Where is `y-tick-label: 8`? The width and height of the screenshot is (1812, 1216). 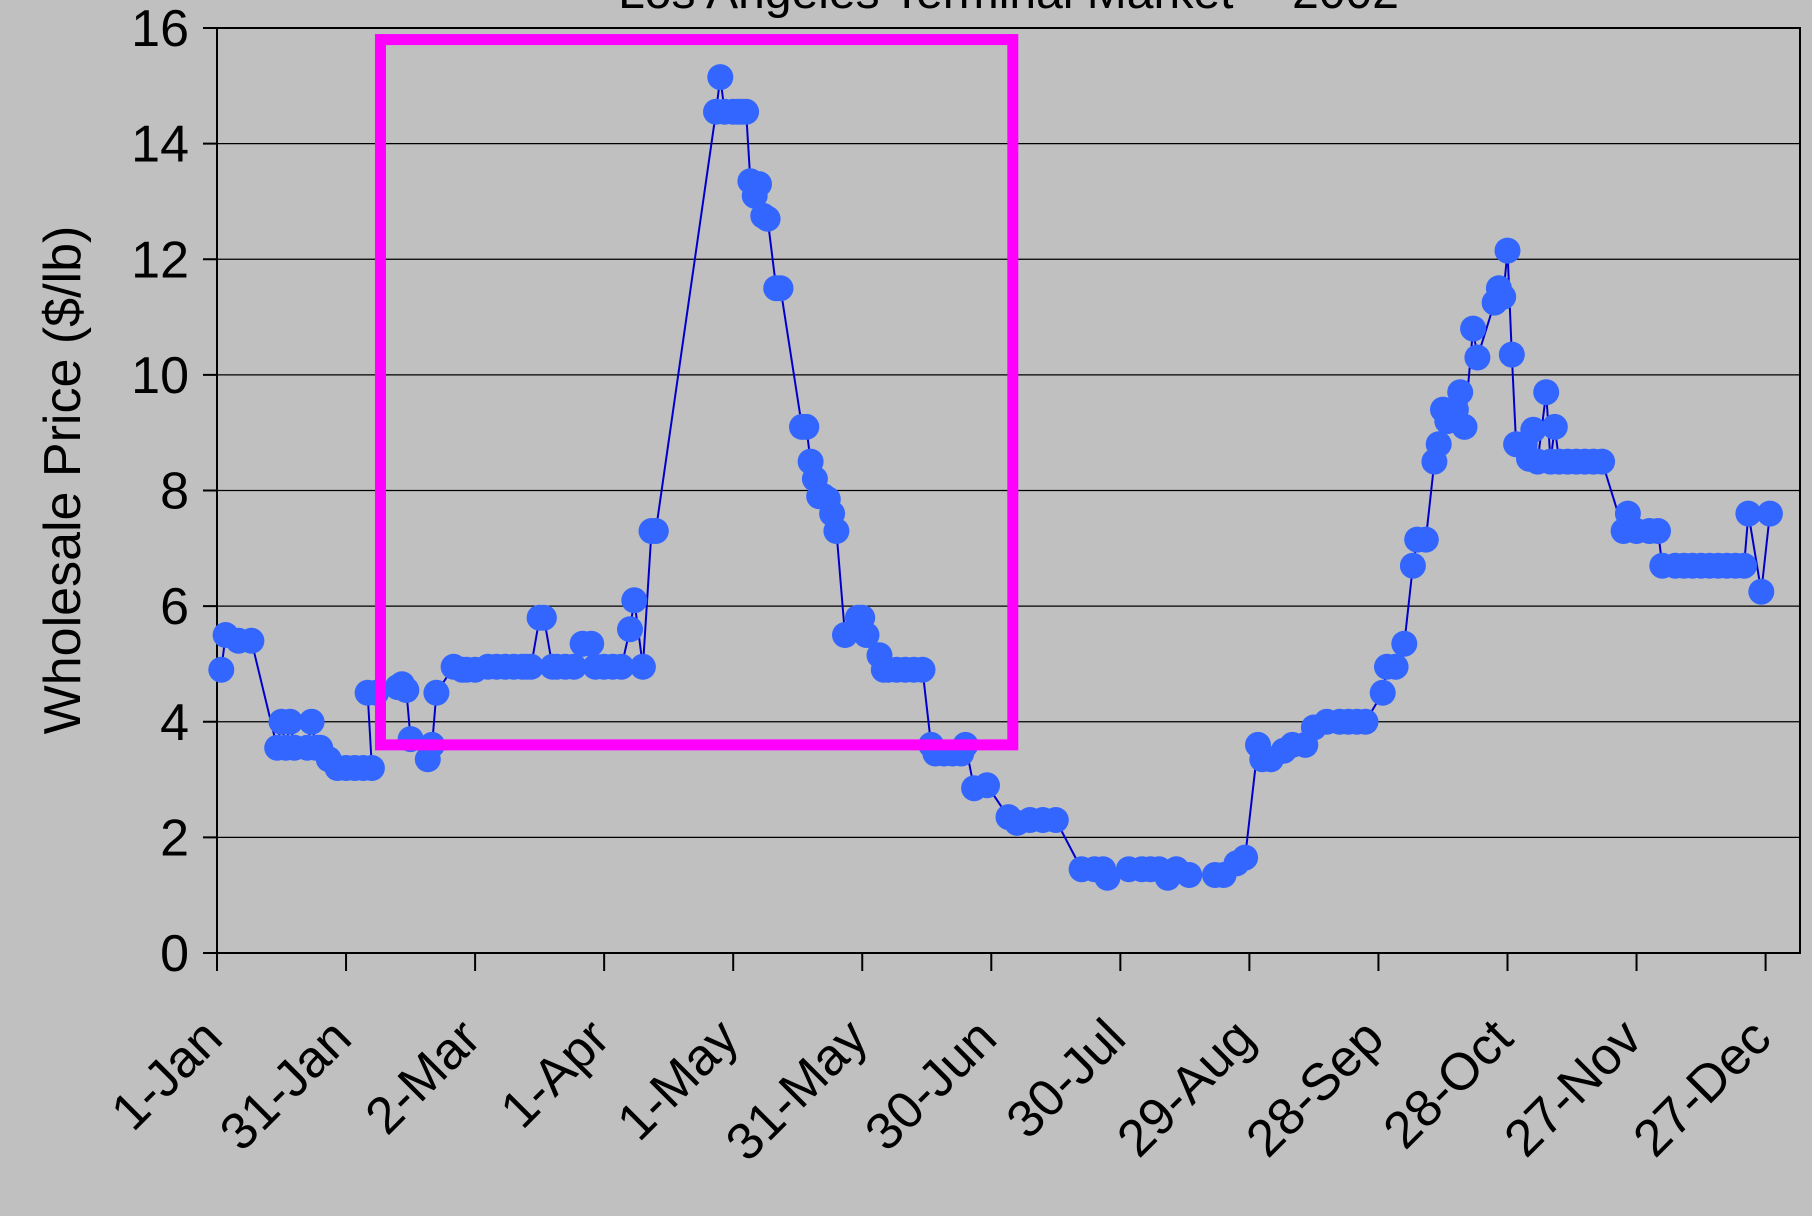 y-tick-label: 8 is located at coordinates (174, 492).